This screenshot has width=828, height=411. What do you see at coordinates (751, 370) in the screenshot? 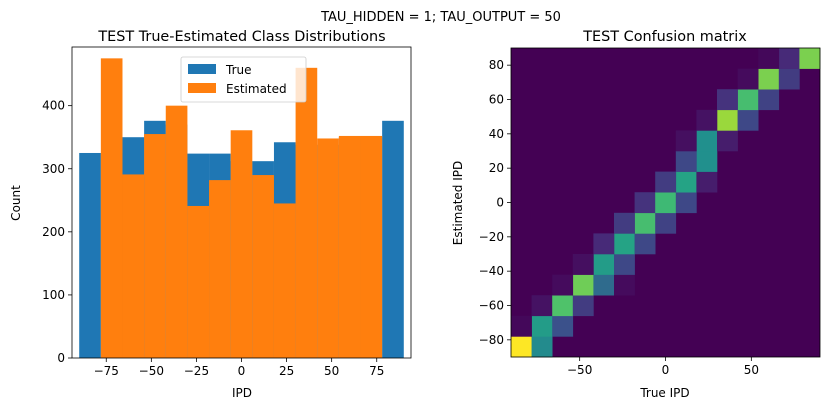
I see `confusion-matrix-x-tick-label: 50` at bounding box center [751, 370].